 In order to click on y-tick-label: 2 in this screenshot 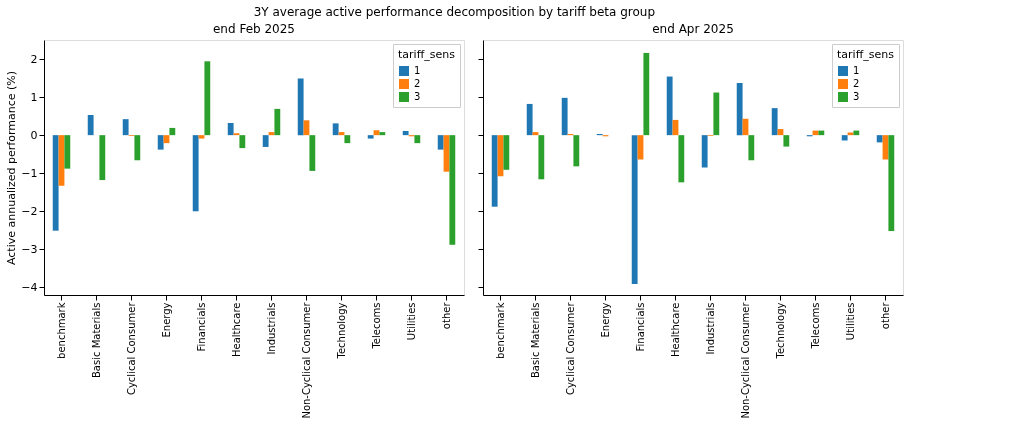, I will do `click(34, 59)`.